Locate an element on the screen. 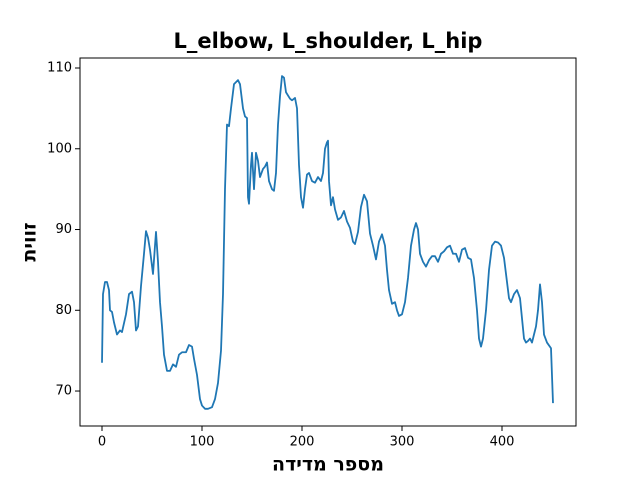 Image resolution: width=640 pixels, height=480 pixels. x-tick-label: 400 is located at coordinates (502, 442).